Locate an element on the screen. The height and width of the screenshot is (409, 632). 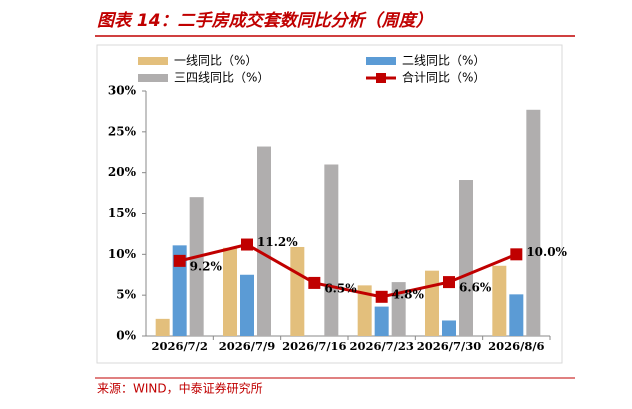
y-tick-label: 20% is located at coordinates (122, 172).